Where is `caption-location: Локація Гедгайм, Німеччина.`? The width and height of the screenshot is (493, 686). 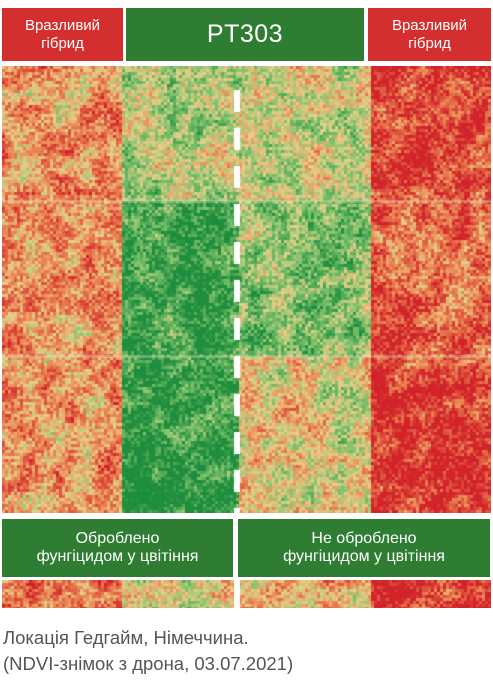 caption-location: Локація Гедгайм, Німеччина. is located at coordinates (126, 637).